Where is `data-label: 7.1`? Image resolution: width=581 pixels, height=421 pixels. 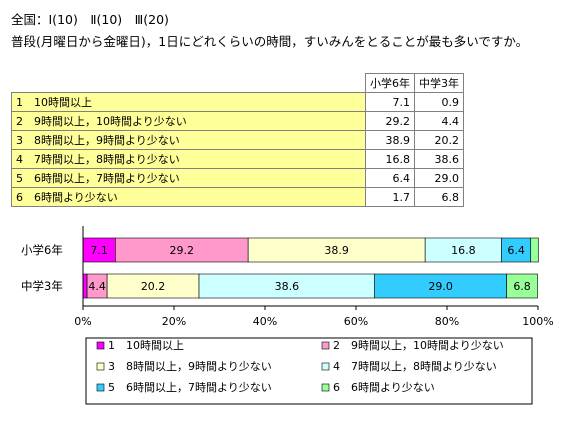
data-label: 7.1 is located at coordinates (99, 250).